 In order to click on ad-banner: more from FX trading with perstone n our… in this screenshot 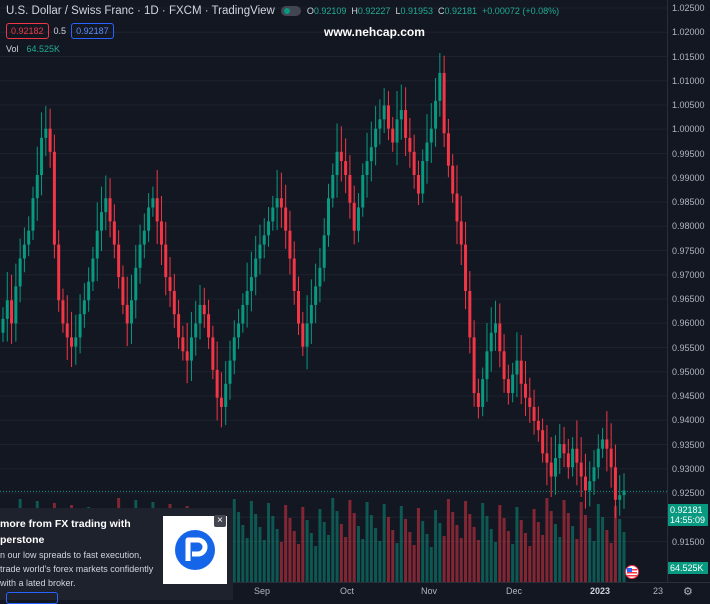, I will do `click(116, 554)`.